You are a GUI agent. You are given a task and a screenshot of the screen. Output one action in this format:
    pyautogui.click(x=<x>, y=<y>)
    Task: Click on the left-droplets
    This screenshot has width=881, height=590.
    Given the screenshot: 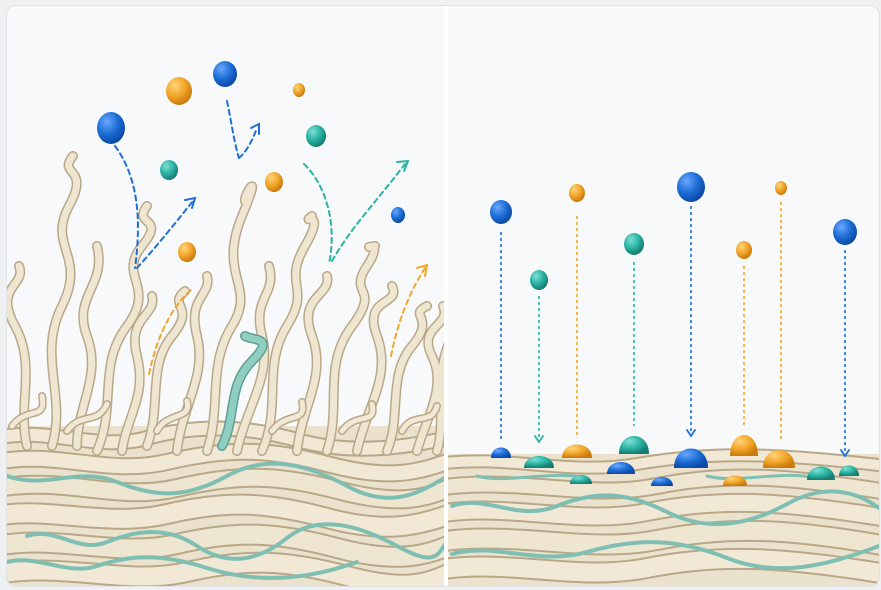 What is the action you would take?
    pyautogui.click(x=251, y=161)
    